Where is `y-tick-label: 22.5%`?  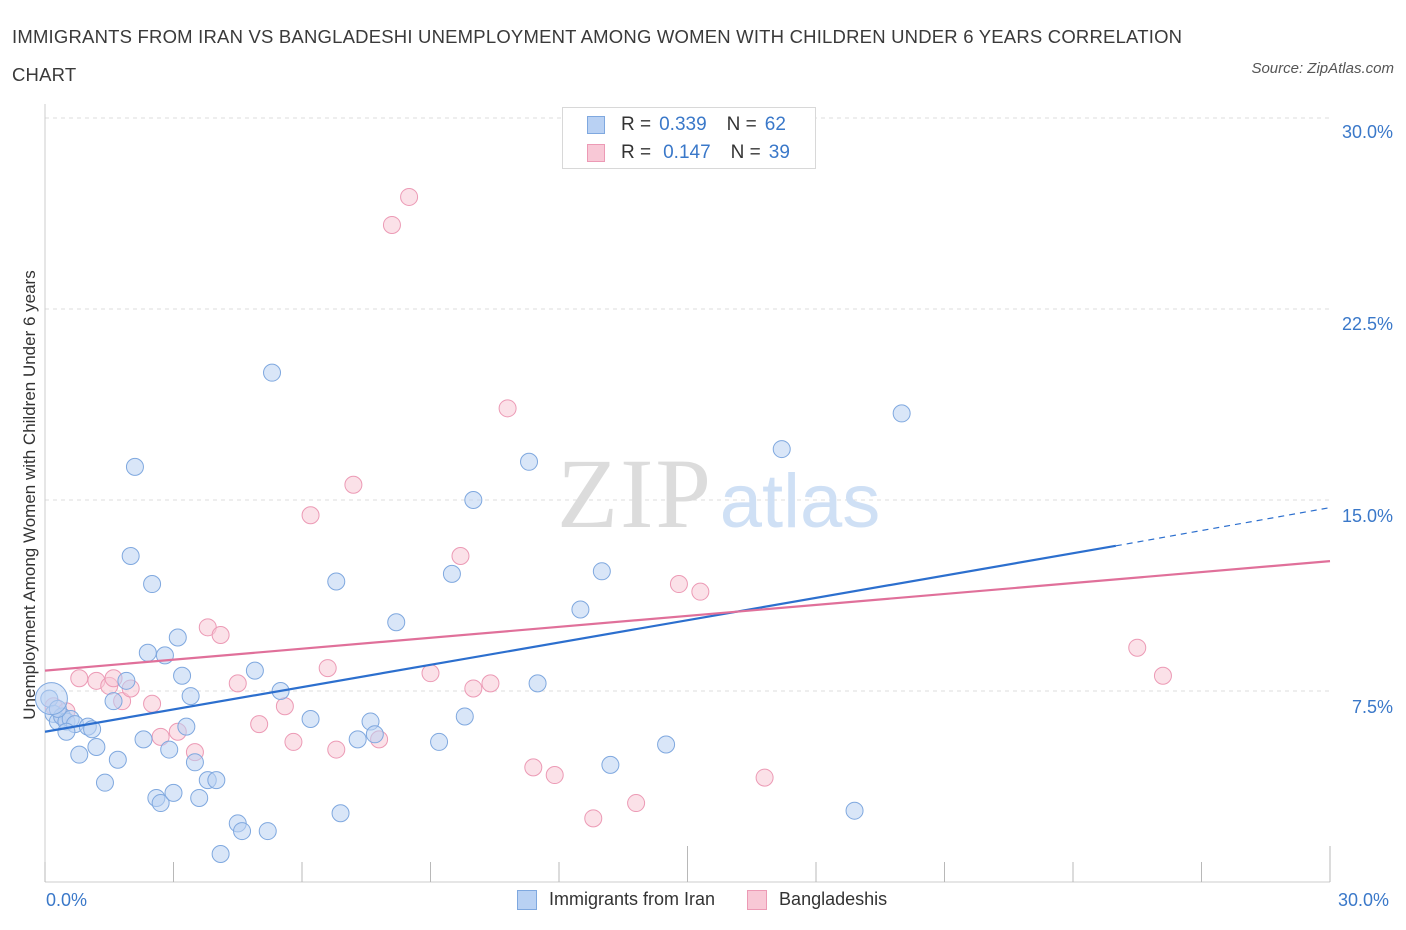
y-tick-label: 22.5% is located at coordinates (1367, 324).